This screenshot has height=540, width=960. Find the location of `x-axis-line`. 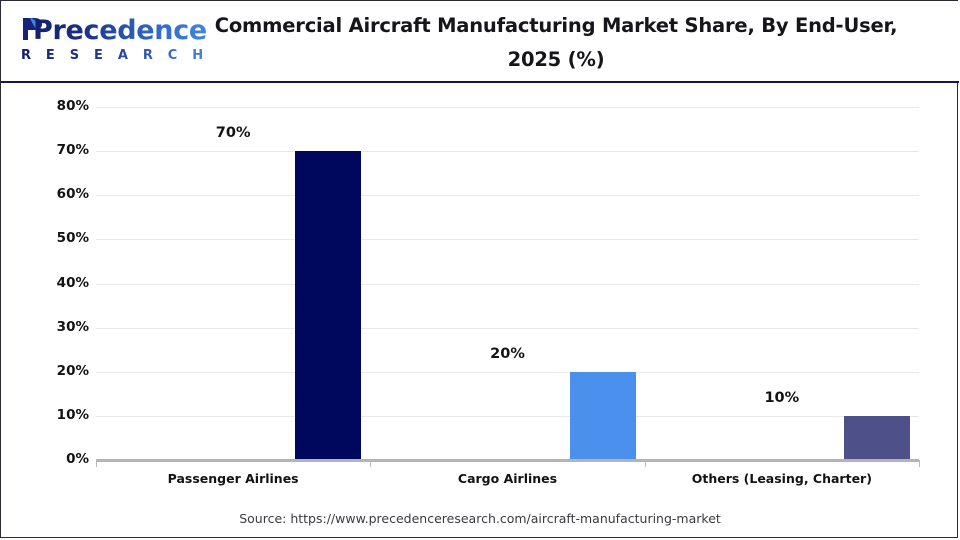

x-axis-line is located at coordinates (507, 460).